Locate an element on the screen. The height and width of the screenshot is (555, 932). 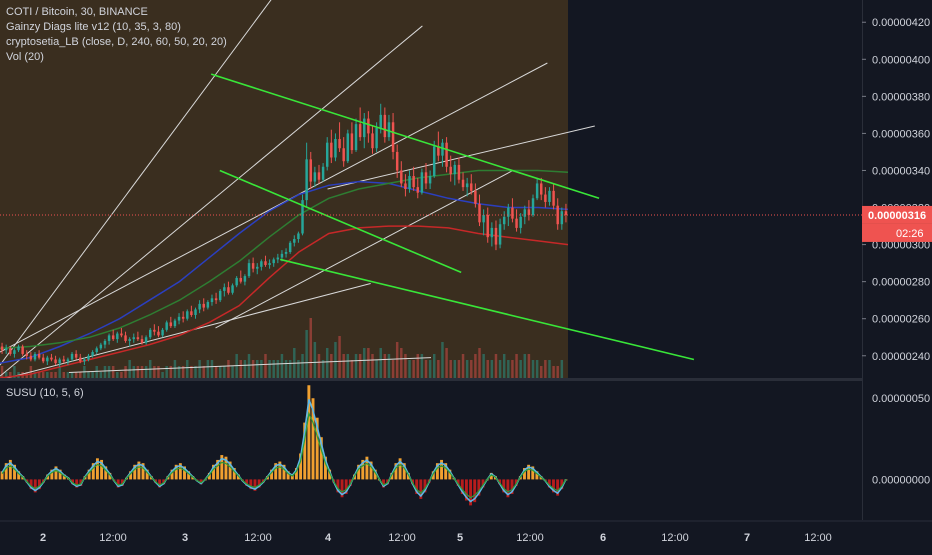
indicator-gainzy: Gainzy Diags lite v12 (10, 35, 3, 80) is located at coordinates (93, 27).